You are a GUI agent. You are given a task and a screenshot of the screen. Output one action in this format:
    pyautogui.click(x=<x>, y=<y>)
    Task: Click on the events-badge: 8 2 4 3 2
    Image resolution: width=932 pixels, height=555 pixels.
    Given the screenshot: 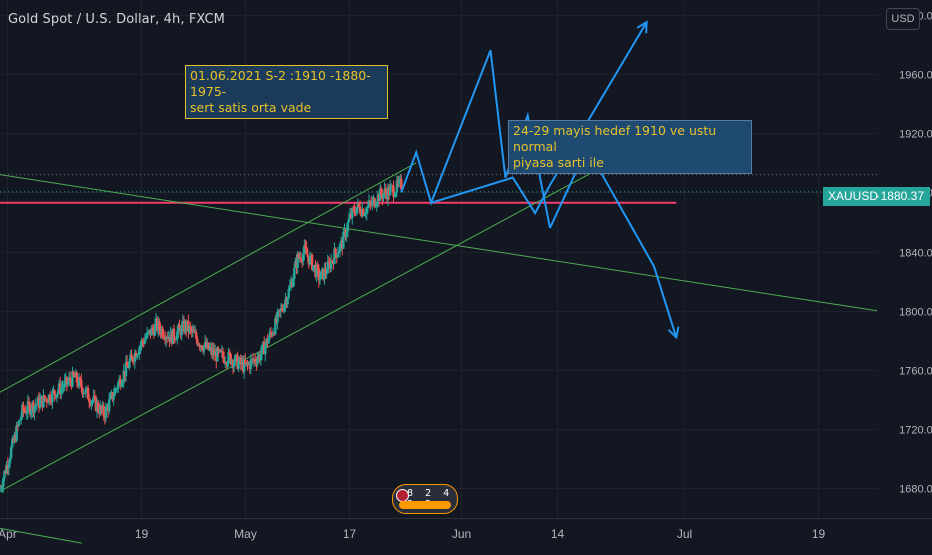 What is the action you would take?
    pyautogui.click(x=425, y=499)
    